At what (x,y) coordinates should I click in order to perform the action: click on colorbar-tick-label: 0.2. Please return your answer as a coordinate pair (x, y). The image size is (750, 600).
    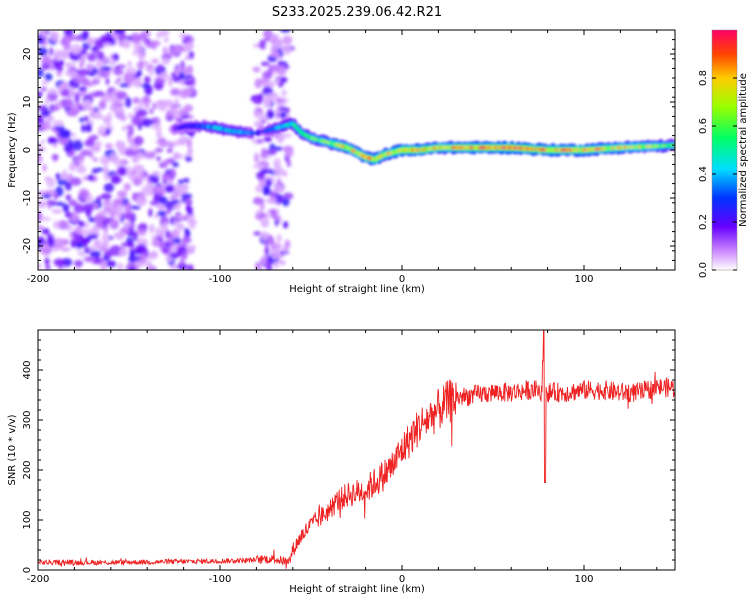
    Looking at the image, I should click on (703, 222).